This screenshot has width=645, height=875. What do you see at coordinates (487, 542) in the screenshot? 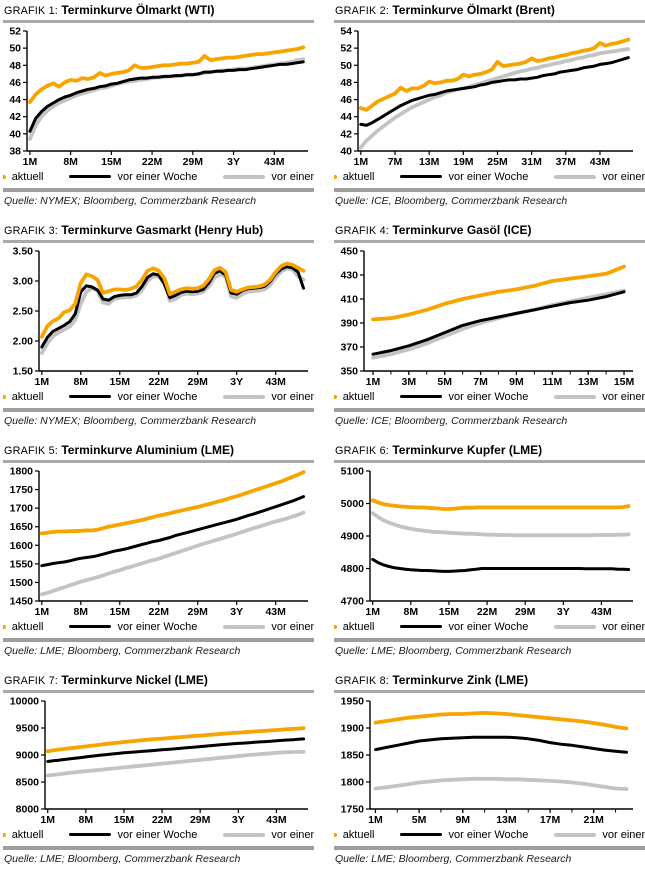
I see `line-chart-kupfer: 4700 4800 4900 5000 5100 1M 8M 15M 22M 29M 3Y 43M` at bounding box center [487, 542].